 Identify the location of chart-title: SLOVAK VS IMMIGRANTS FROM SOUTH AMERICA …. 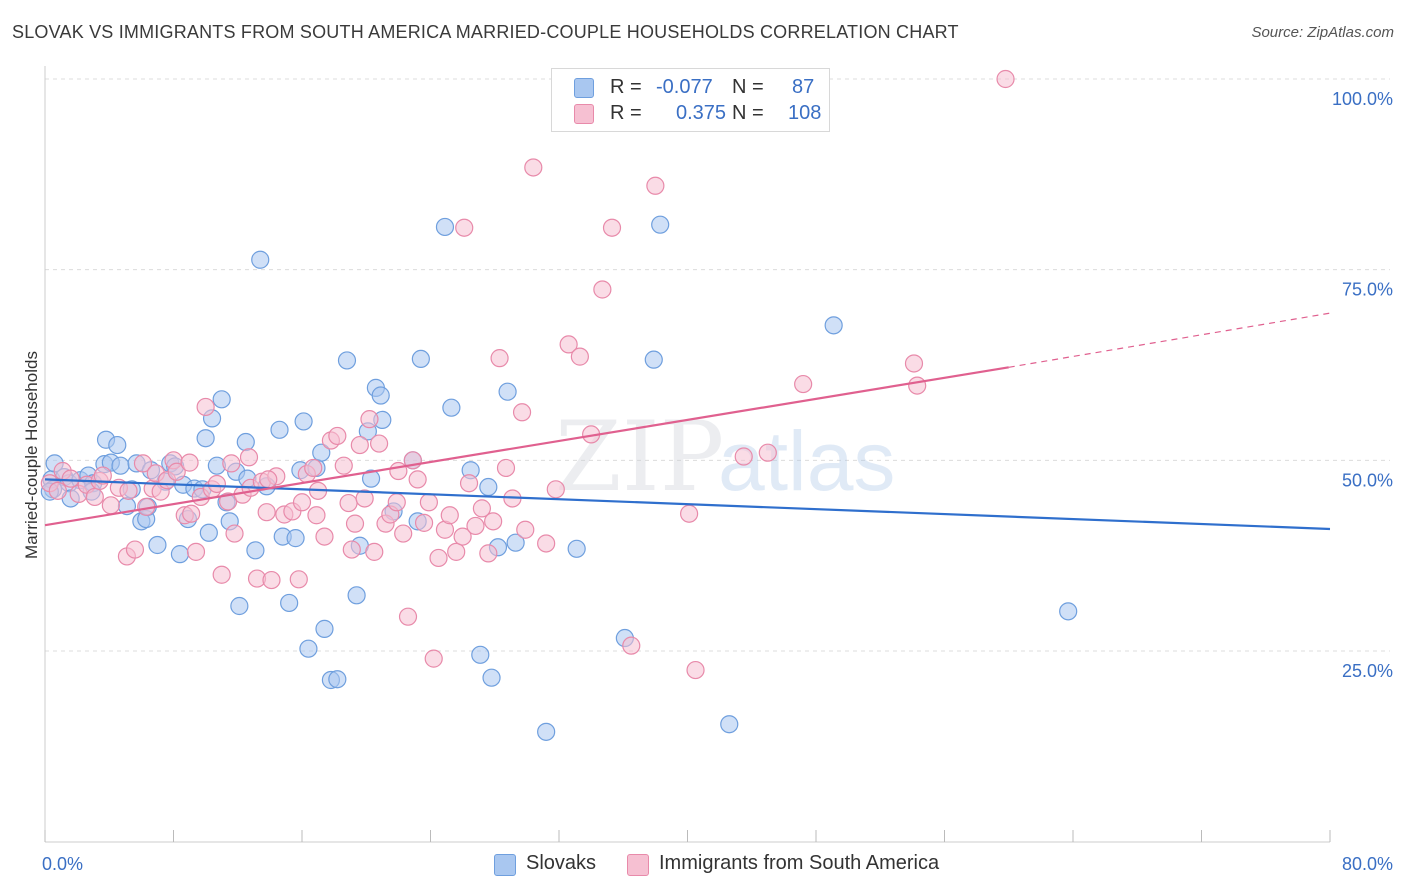
(485, 32).